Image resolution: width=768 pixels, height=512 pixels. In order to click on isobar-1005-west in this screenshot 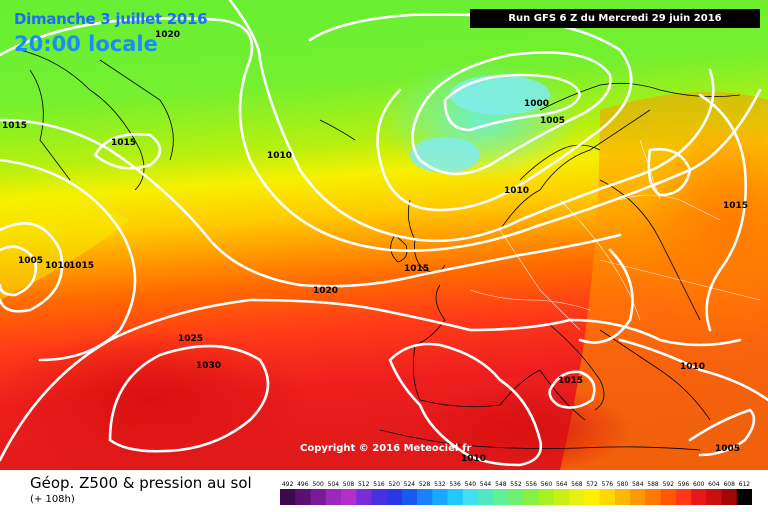, I will do `click(19, 271)`.